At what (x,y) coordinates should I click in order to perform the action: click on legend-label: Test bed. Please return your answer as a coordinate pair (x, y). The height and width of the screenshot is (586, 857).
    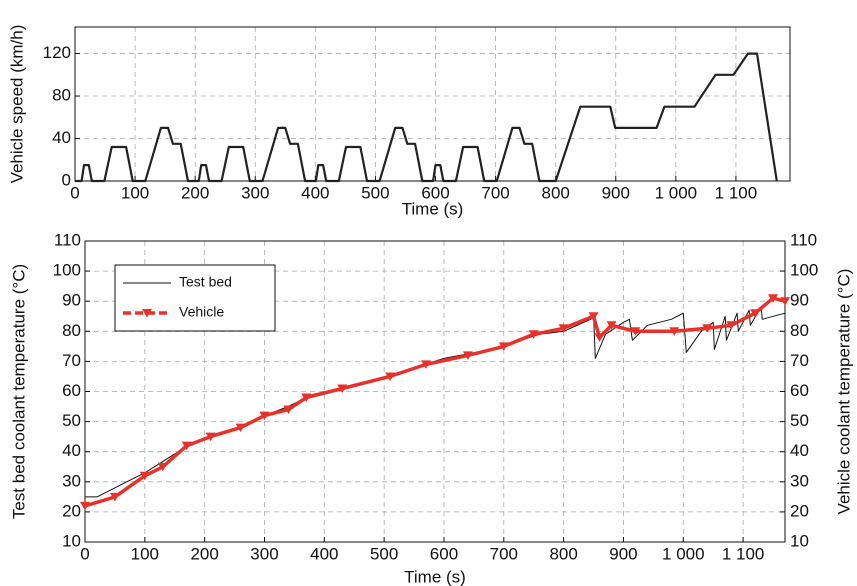
    Looking at the image, I should click on (205, 282).